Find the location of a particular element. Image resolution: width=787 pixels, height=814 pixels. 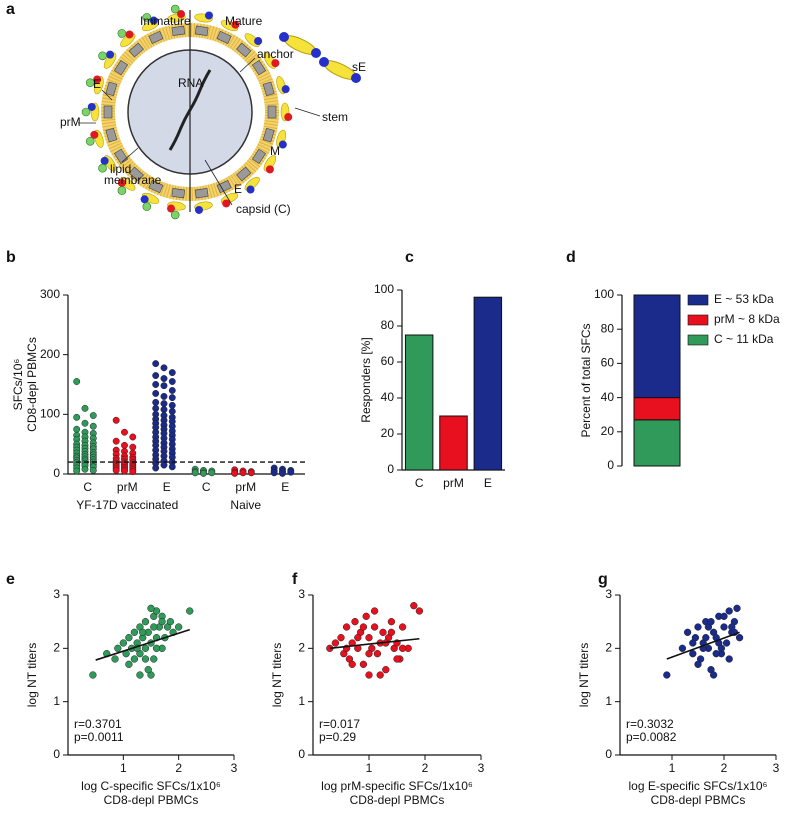

panel-letter: e is located at coordinates (10, 579).